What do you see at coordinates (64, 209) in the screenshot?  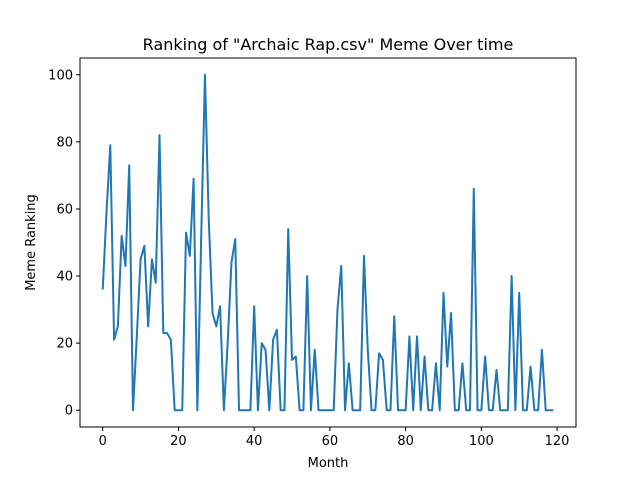 I see `y-tick-label: 60` at bounding box center [64, 209].